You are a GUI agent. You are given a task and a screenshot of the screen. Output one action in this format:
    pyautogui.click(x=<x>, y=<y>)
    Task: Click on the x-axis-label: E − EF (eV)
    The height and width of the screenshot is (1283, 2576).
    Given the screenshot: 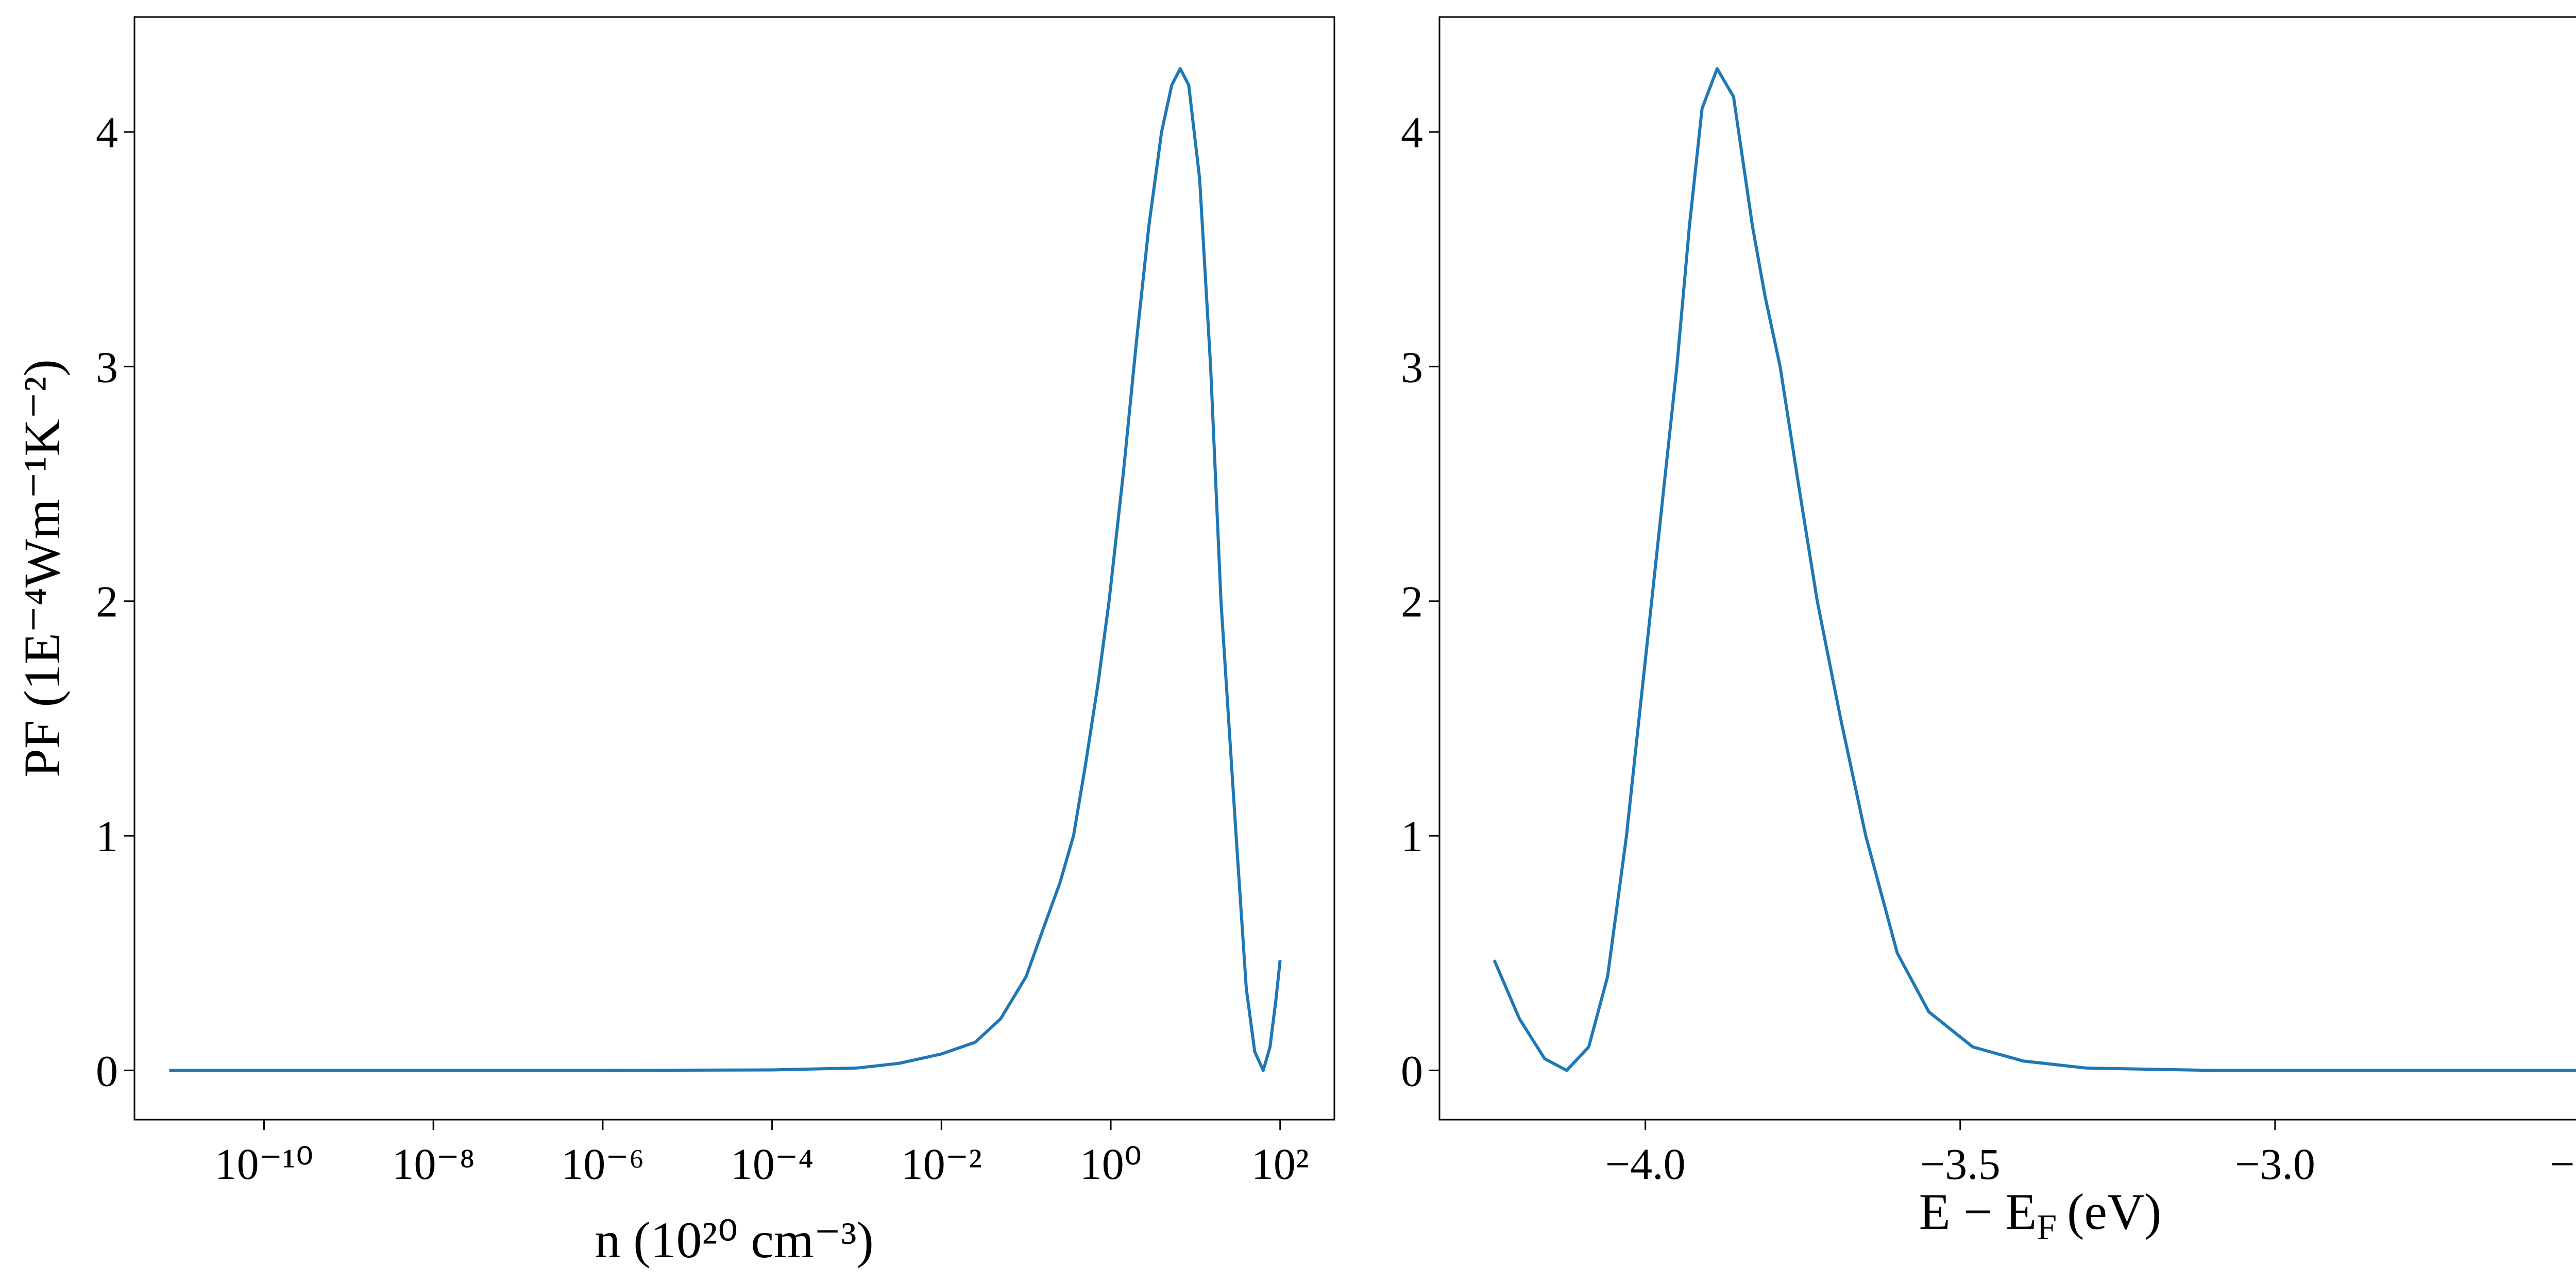 What is the action you would take?
    pyautogui.click(x=2040, y=1215)
    